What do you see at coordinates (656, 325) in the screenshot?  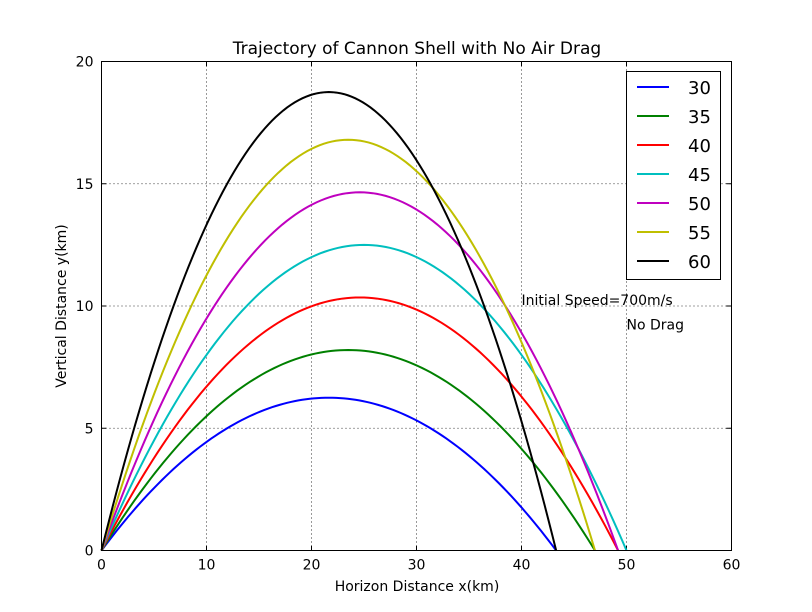 I see `annotation-no-drag: No Drag` at bounding box center [656, 325].